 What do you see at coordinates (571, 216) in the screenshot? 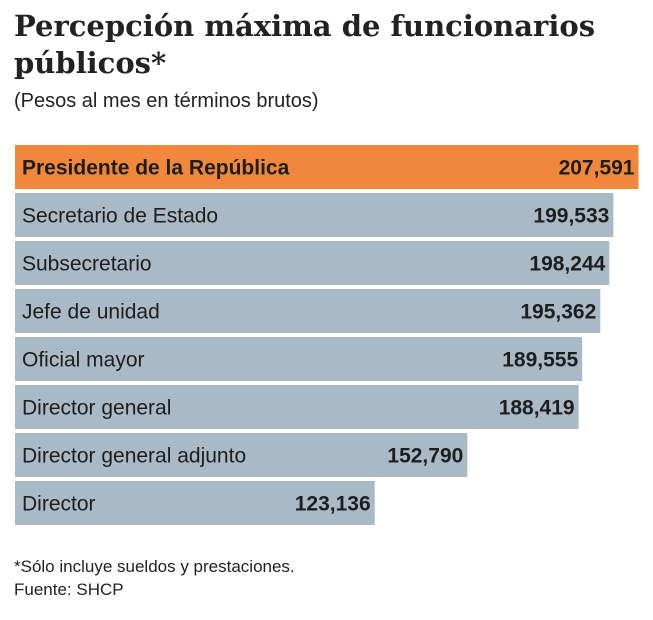
I see `value-label: 199,533` at bounding box center [571, 216].